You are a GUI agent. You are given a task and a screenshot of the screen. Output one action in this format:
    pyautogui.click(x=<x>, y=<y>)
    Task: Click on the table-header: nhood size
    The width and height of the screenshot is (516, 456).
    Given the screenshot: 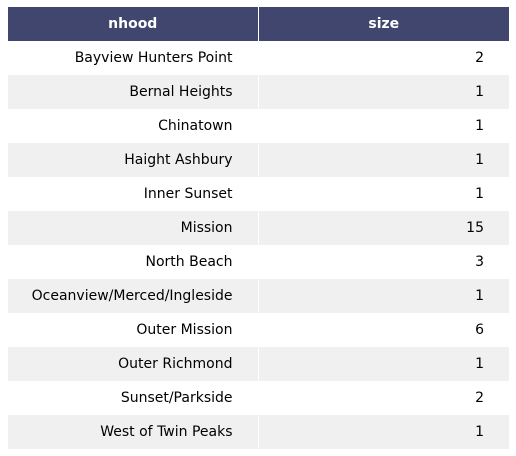 What is the action you would take?
    pyautogui.click(x=258, y=24)
    